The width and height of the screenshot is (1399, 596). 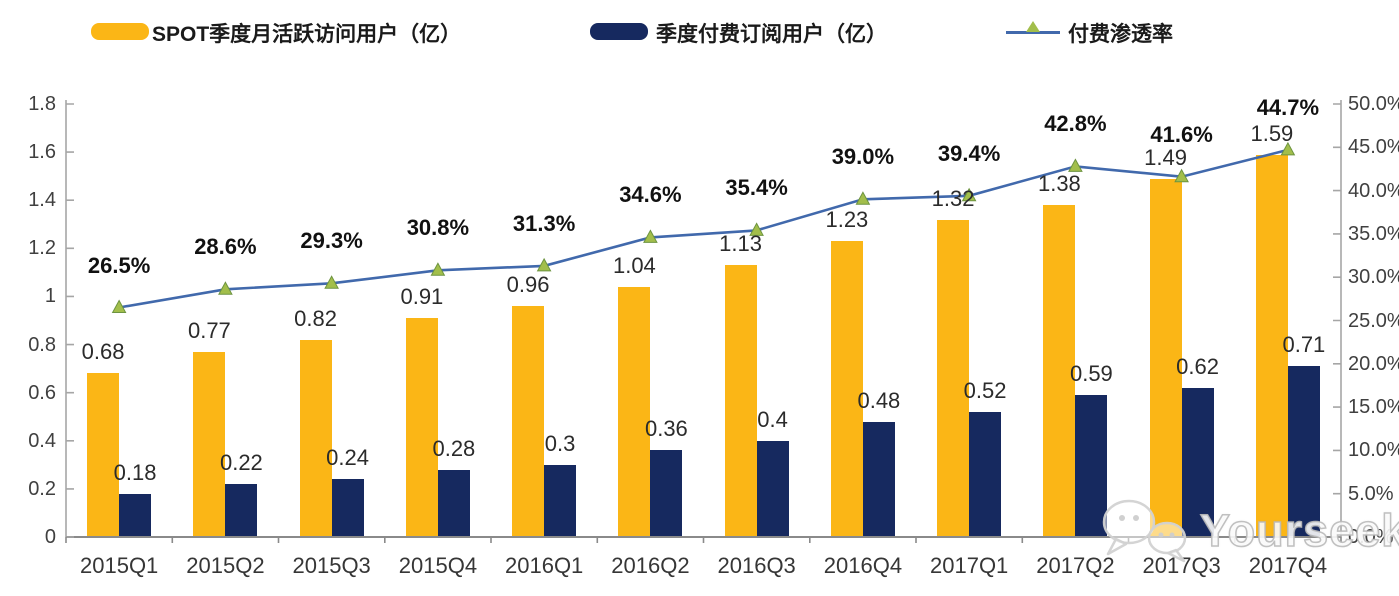 What do you see at coordinates (422, 297) in the screenshot?
I see `mau-value-label: 0.91` at bounding box center [422, 297].